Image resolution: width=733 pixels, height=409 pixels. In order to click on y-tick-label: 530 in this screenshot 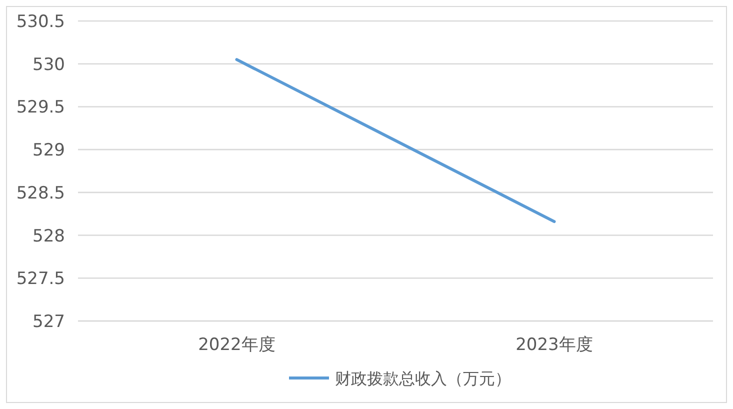, I will do `click(48, 64)`.